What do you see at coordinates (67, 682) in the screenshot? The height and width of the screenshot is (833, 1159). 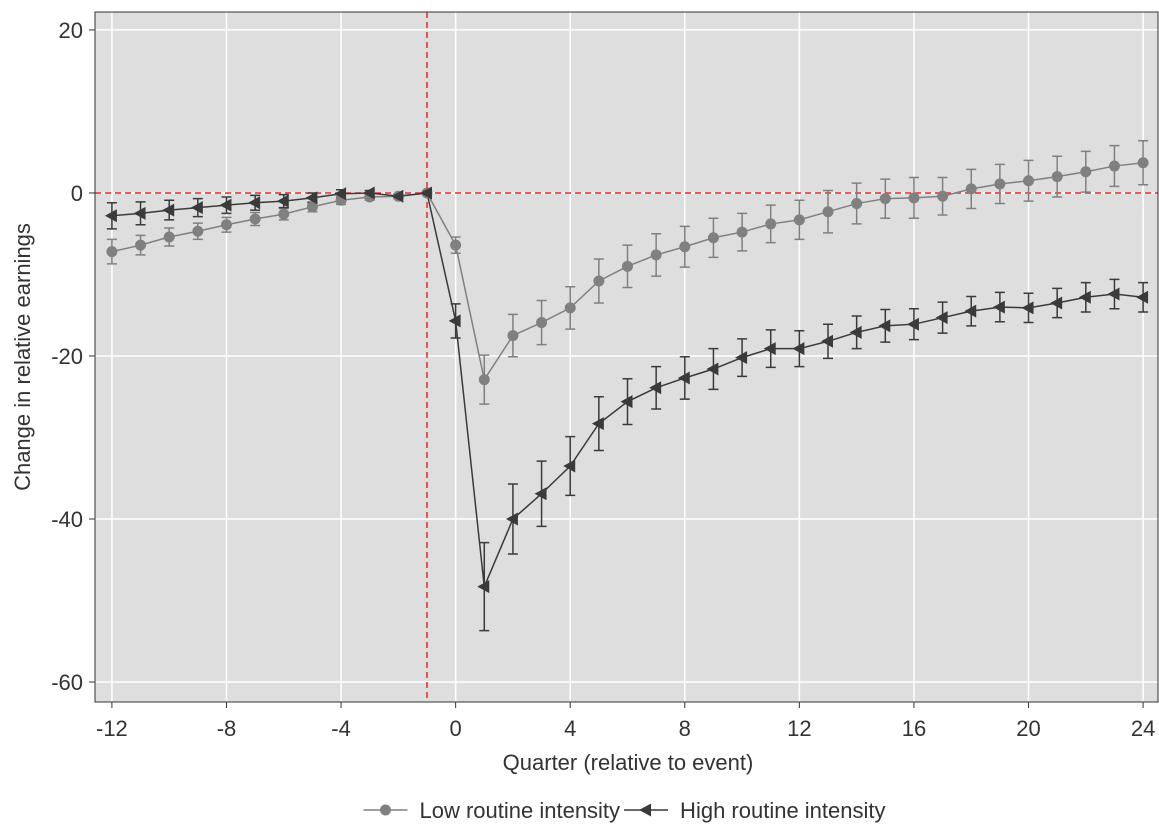 I see `y-tick-label: -60` at bounding box center [67, 682].